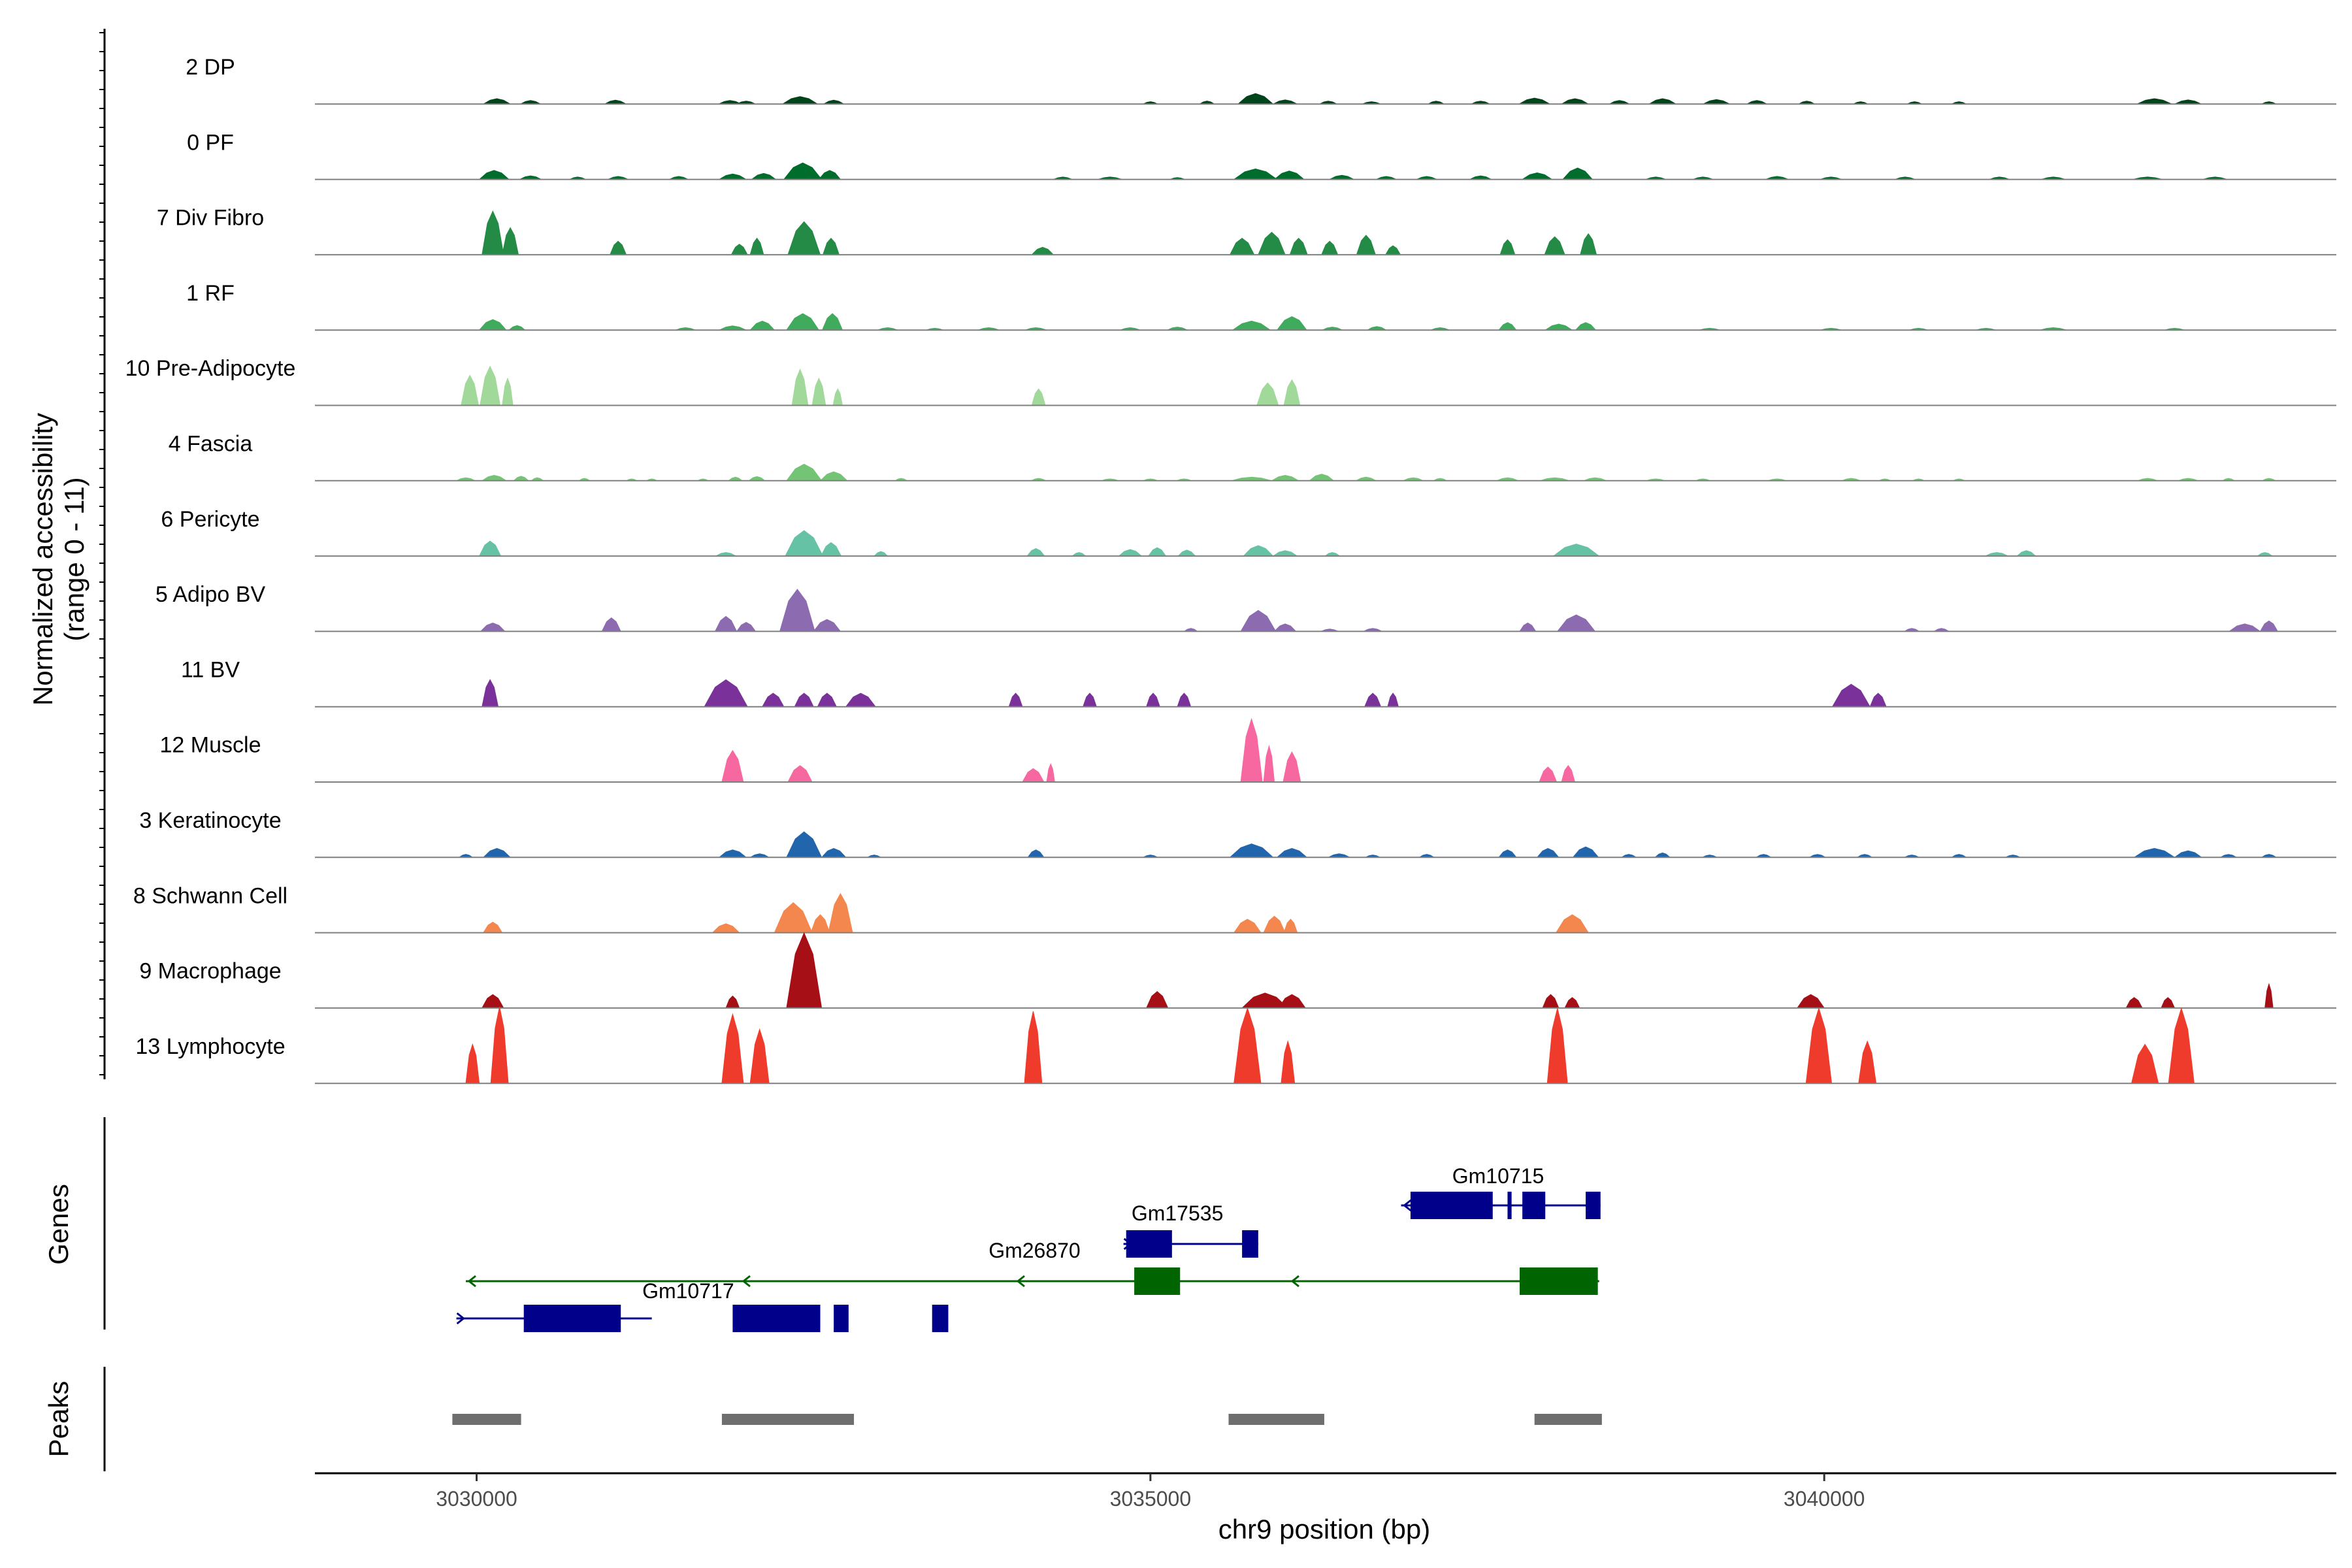  What do you see at coordinates (210, 669) in the screenshot?
I see `track-label: 11 BV` at bounding box center [210, 669].